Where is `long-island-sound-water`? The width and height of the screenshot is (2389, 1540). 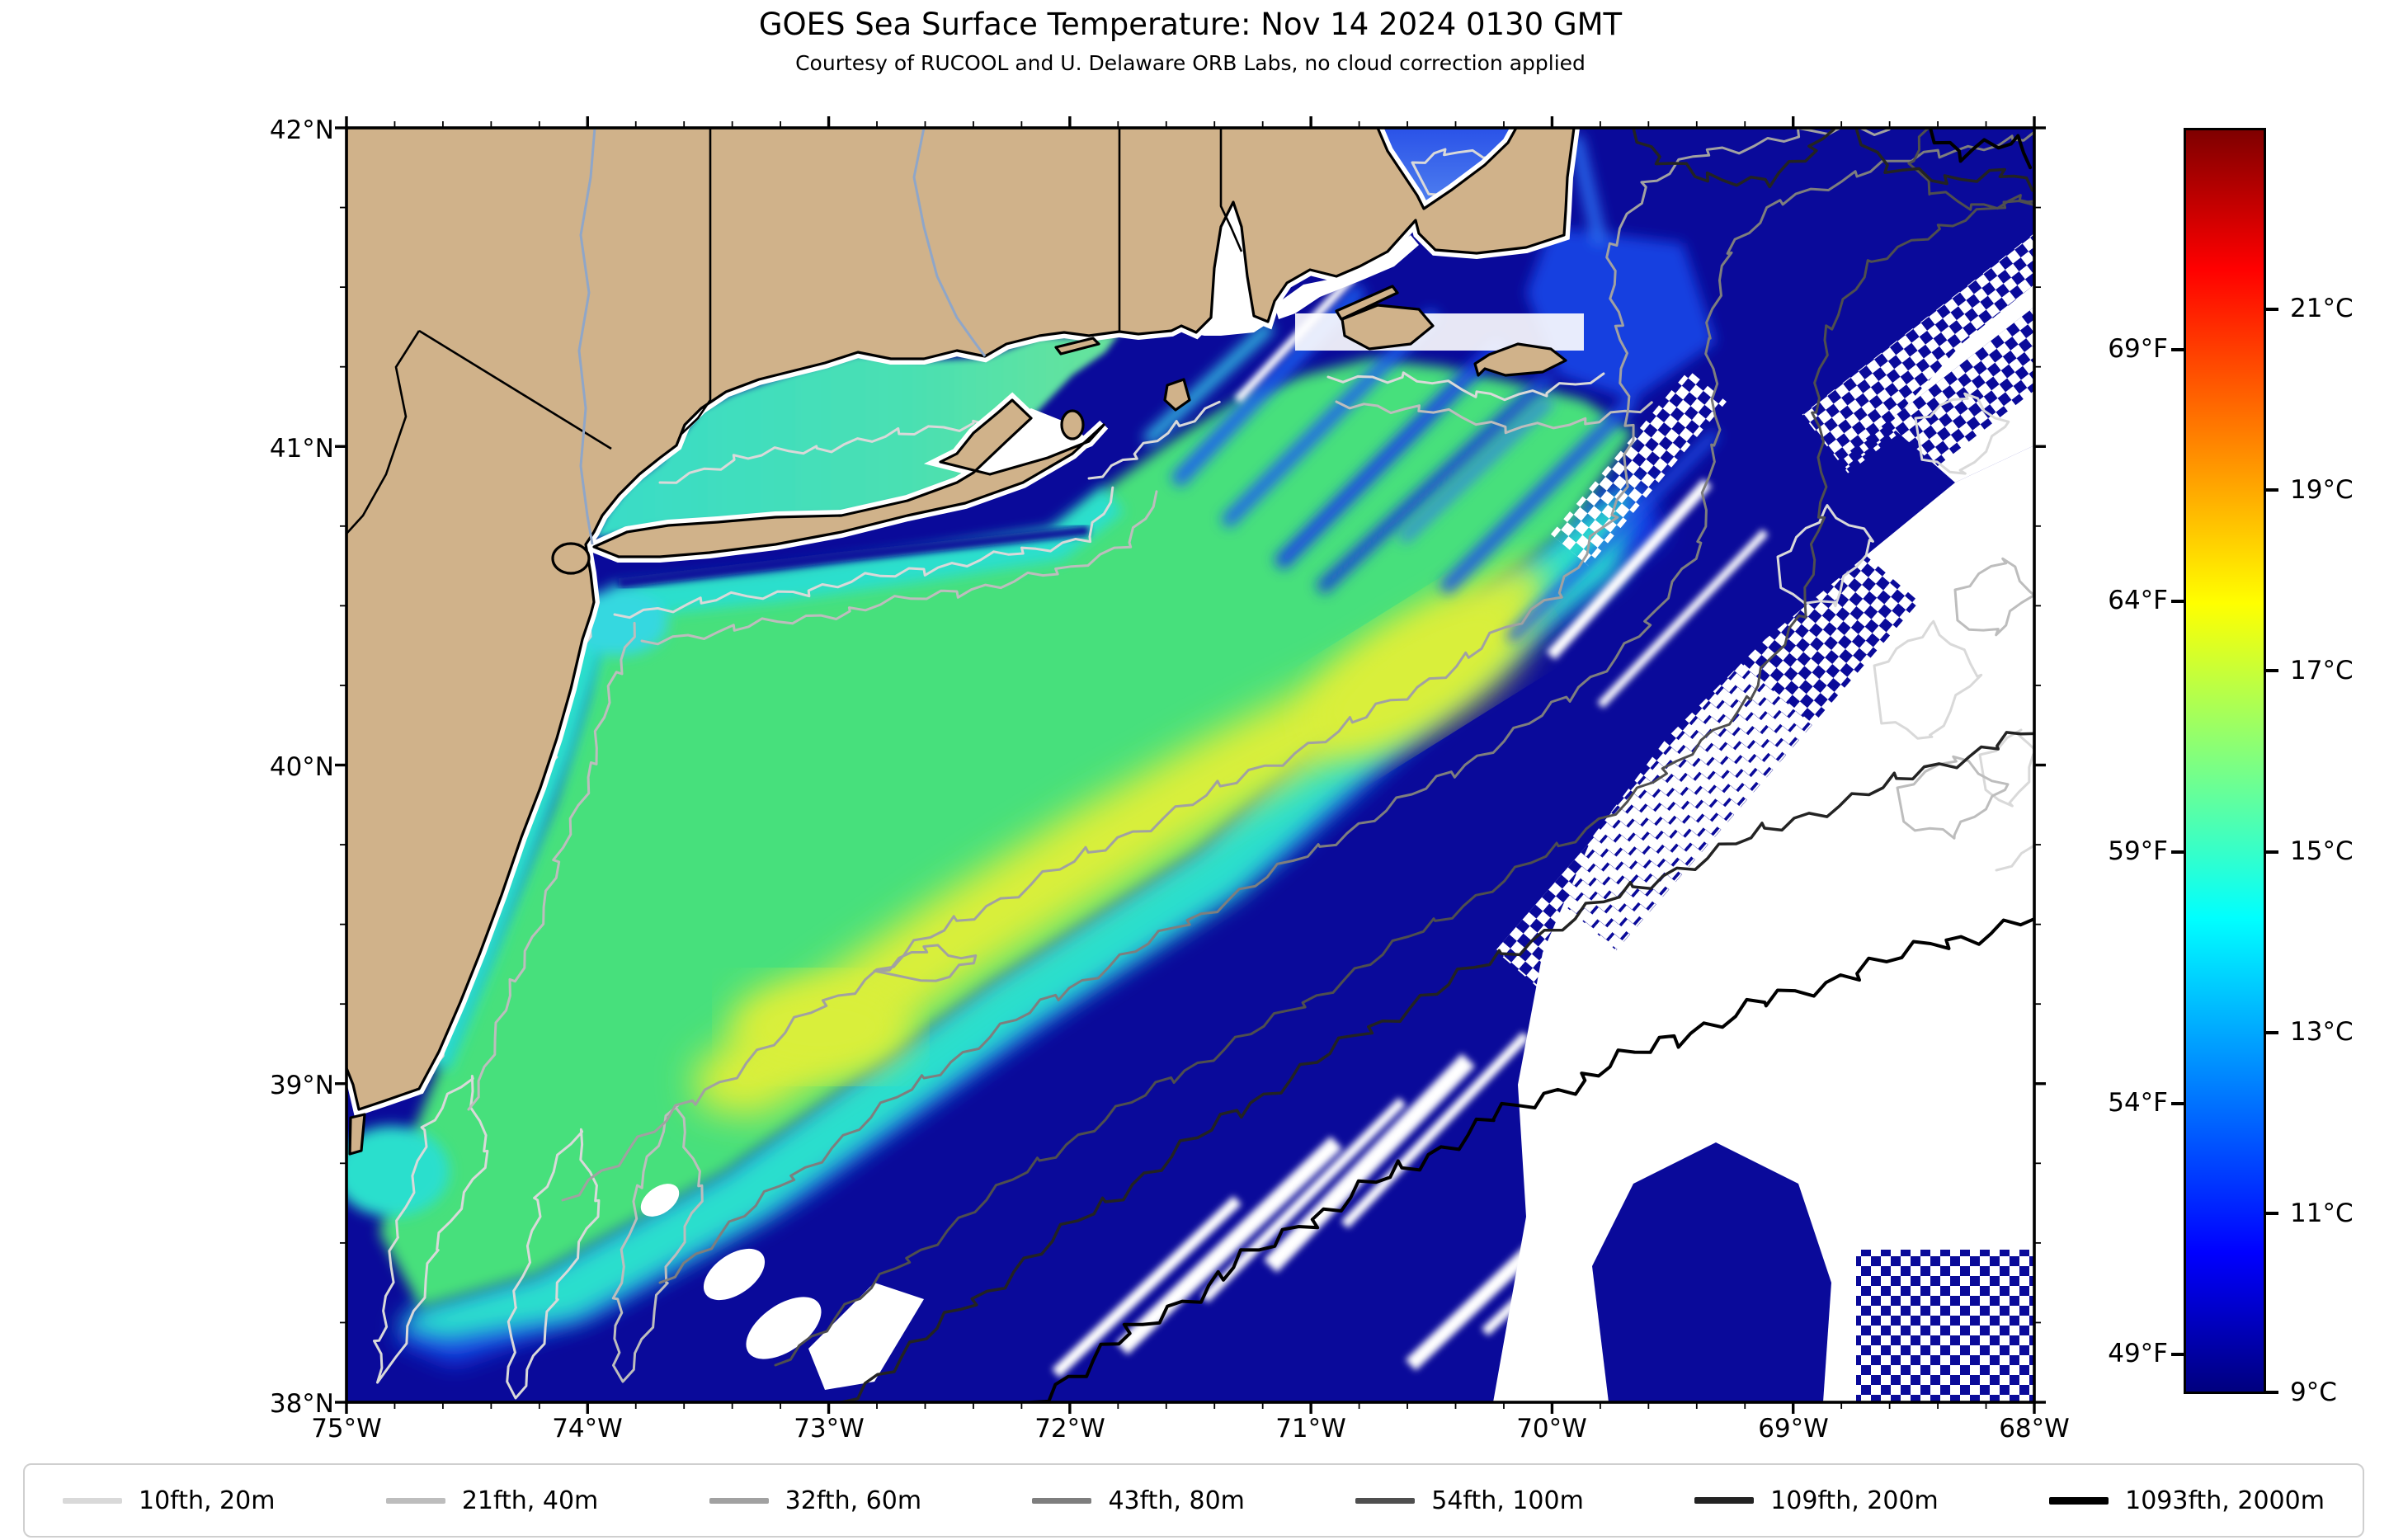 long-island-sound-water is located at coordinates (856, 436).